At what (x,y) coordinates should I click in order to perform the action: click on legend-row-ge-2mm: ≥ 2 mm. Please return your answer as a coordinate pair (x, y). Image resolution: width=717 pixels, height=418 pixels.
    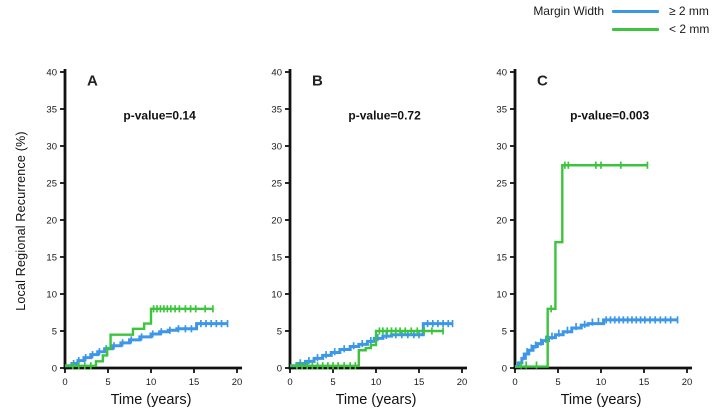
    Looking at the image, I should click on (662, 11).